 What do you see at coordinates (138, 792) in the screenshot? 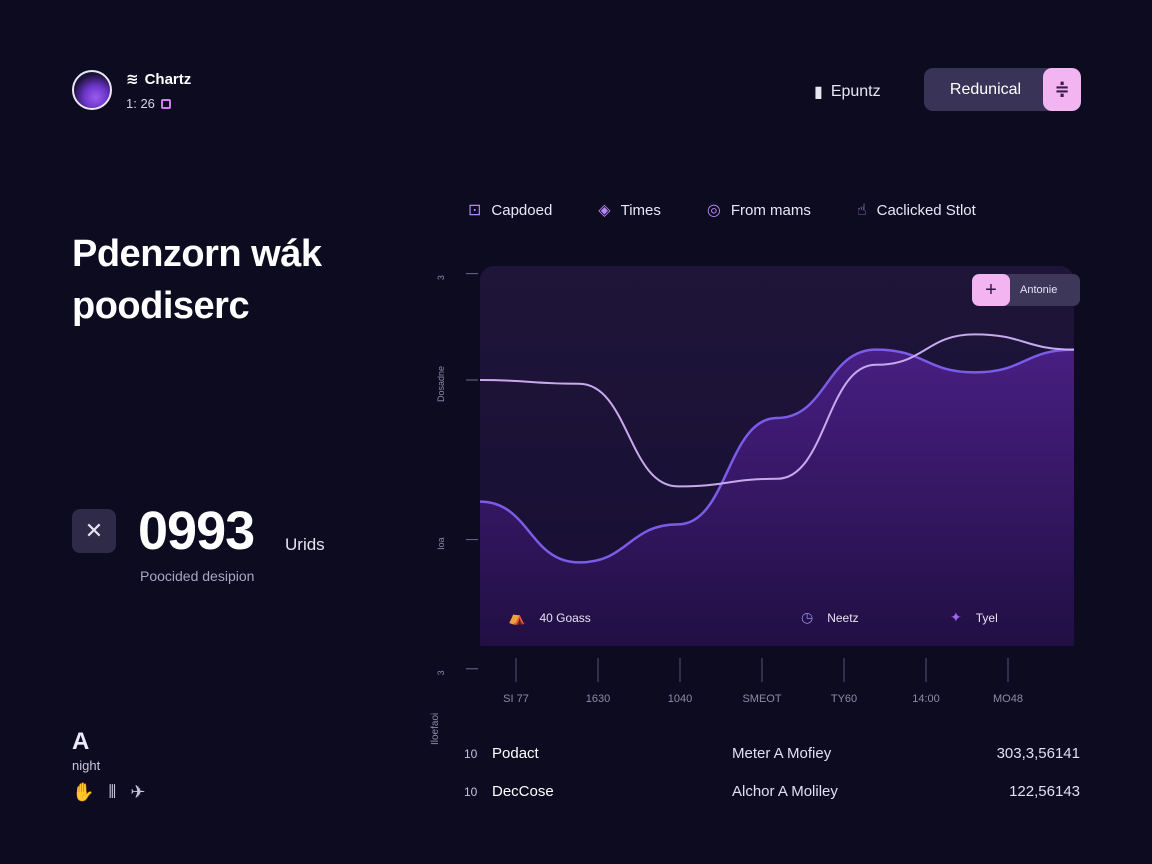
I see `airplane-icon: ✈` at bounding box center [138, 792].